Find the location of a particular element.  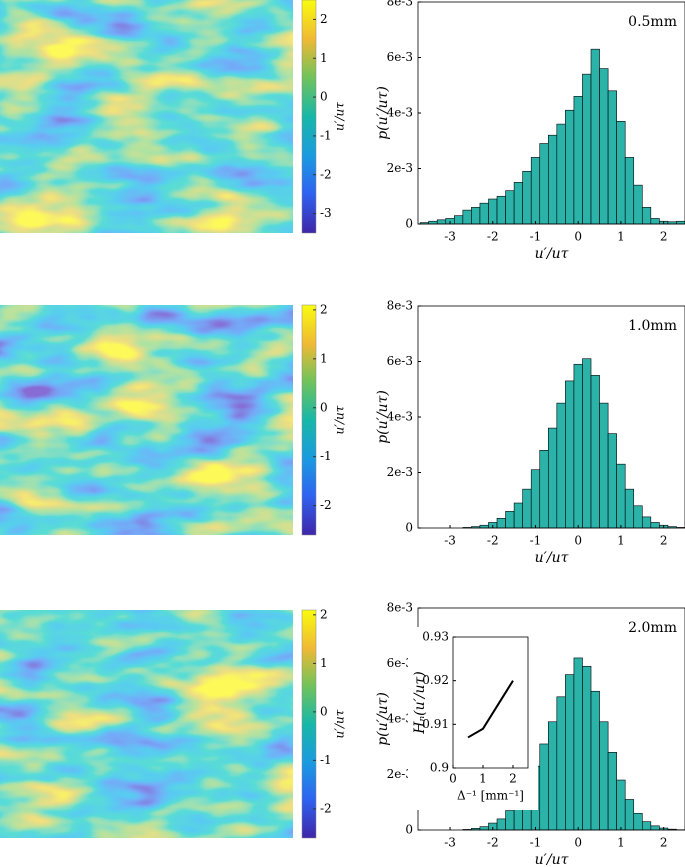

y-tick-label: 0.92 is located at coordinates (435, 680).